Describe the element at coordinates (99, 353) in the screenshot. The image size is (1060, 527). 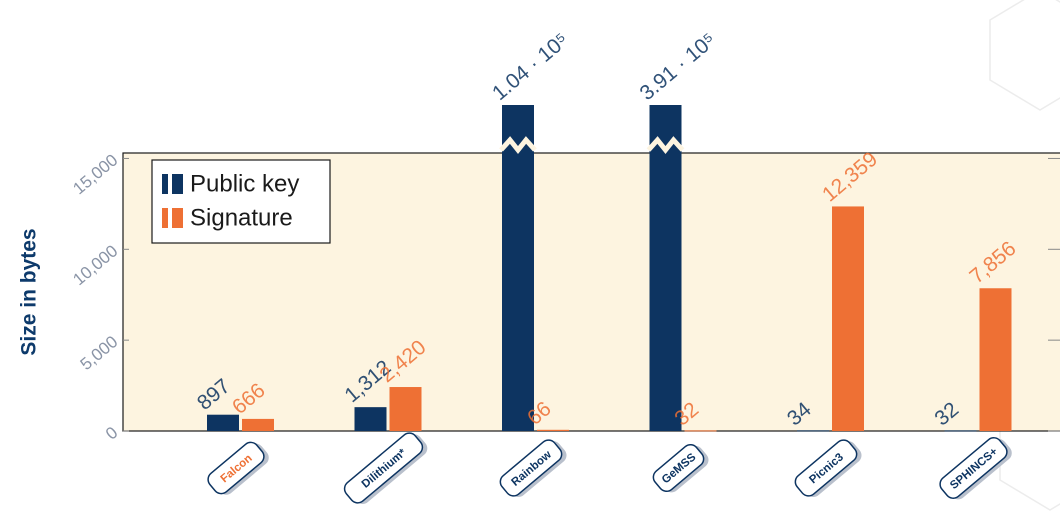
I see `y-tick-label: 5,000` at that location.